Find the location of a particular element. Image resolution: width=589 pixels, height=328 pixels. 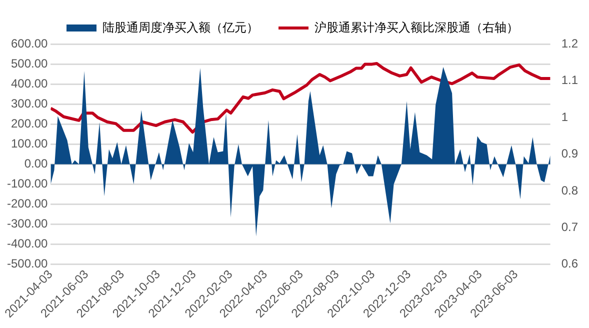

y-tick-label: 0.00 is located at coordinates (36, 163).